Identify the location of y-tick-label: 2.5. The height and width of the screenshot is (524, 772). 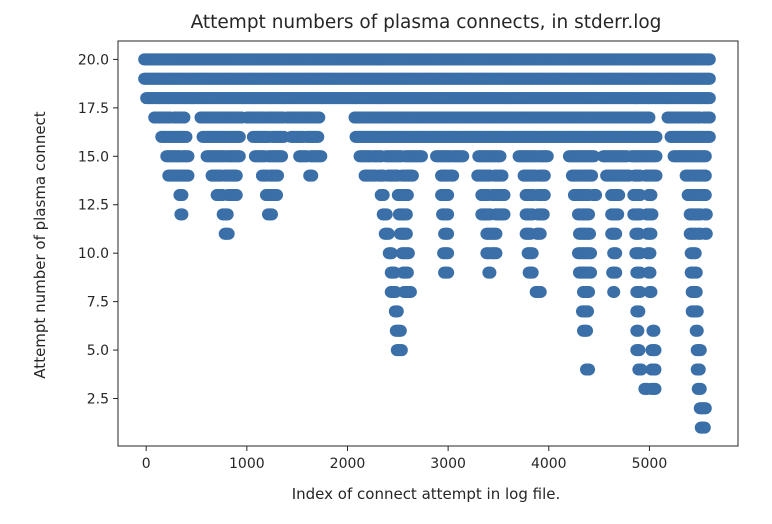
(98, 400).